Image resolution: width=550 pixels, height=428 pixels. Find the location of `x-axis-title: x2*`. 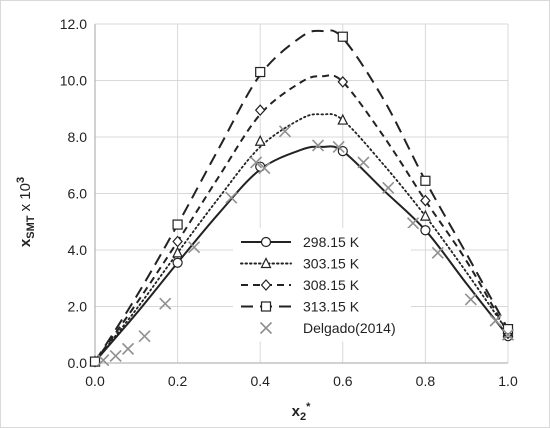

x-axis-title: x2* is located at coordinates (301, 412).